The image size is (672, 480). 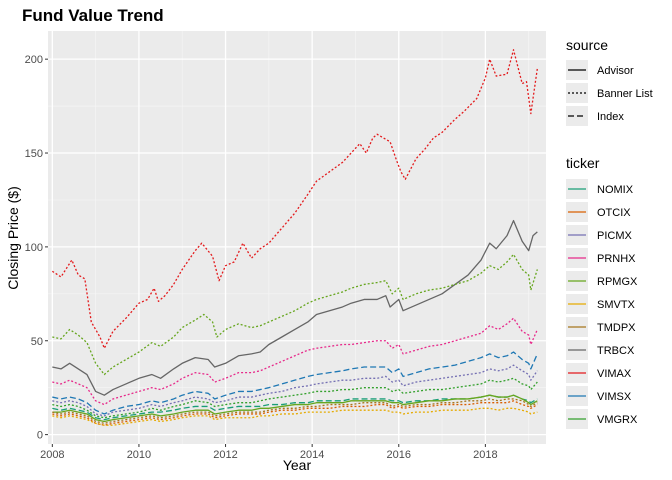 I want to click on legend-ticker-label: TMDPX, so click(x=616, y=328).